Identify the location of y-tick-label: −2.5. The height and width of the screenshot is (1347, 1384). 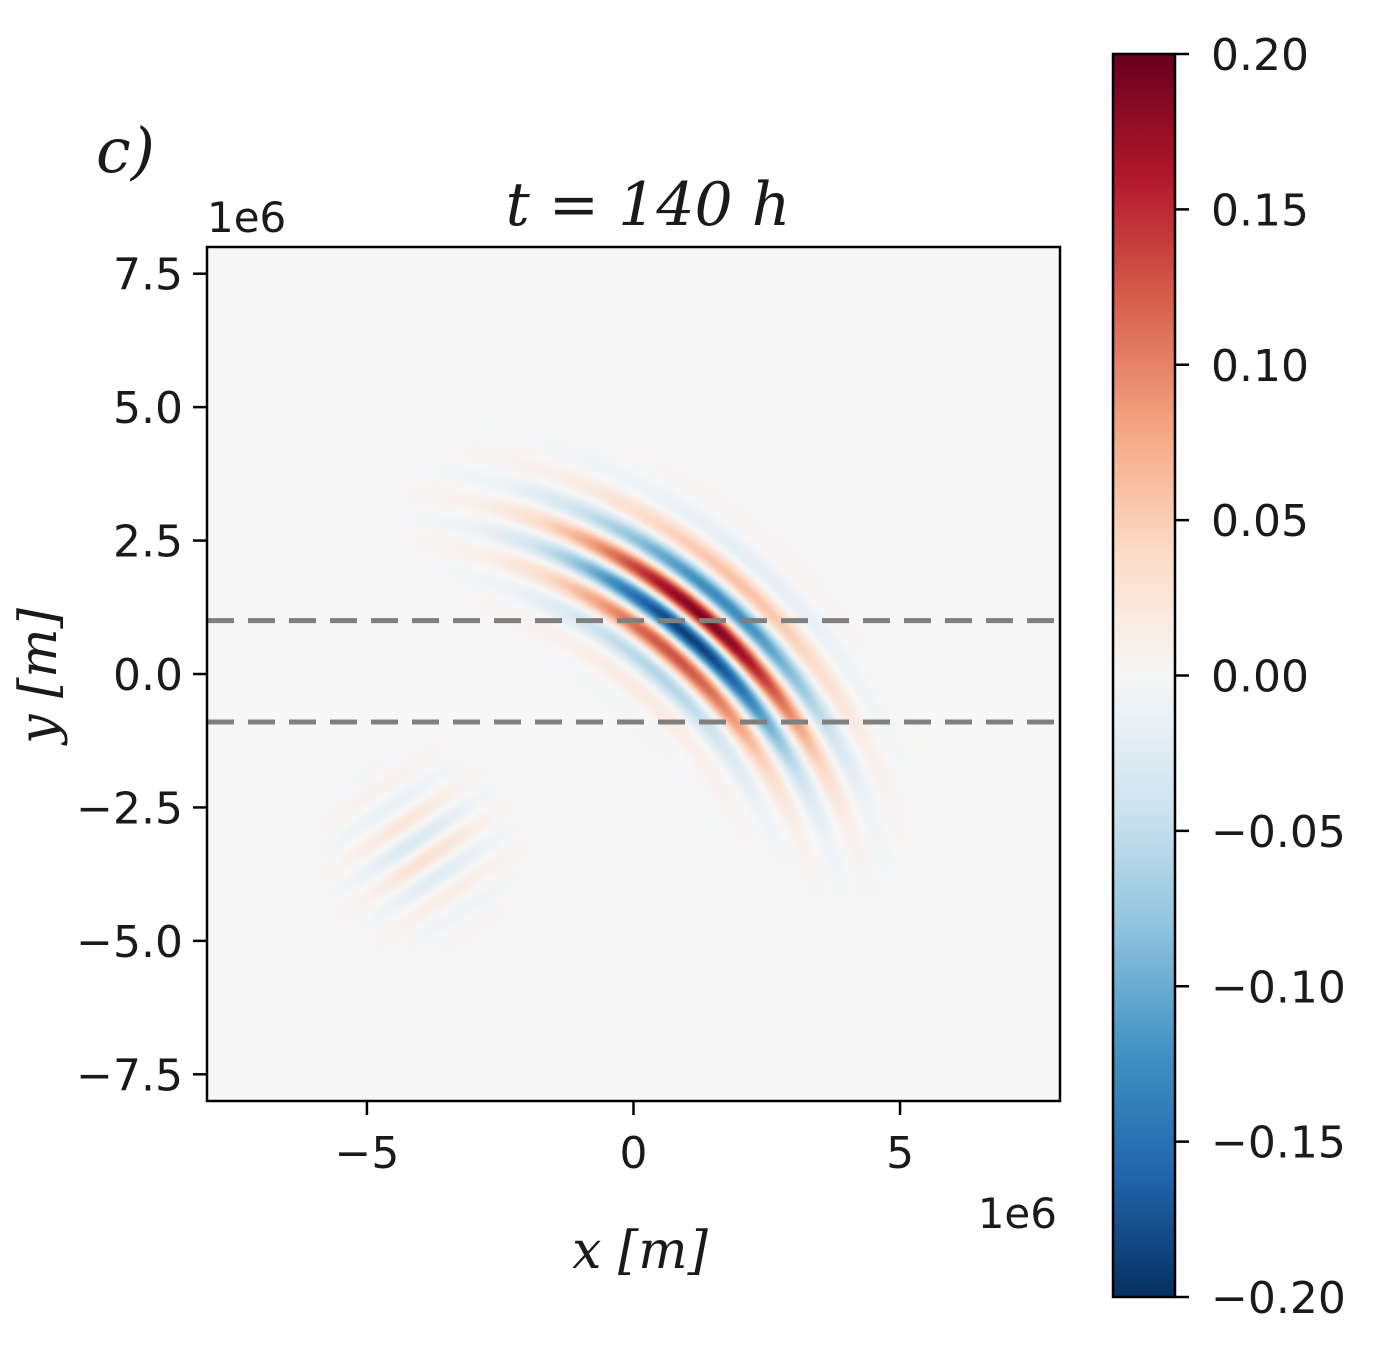
(129, 808).